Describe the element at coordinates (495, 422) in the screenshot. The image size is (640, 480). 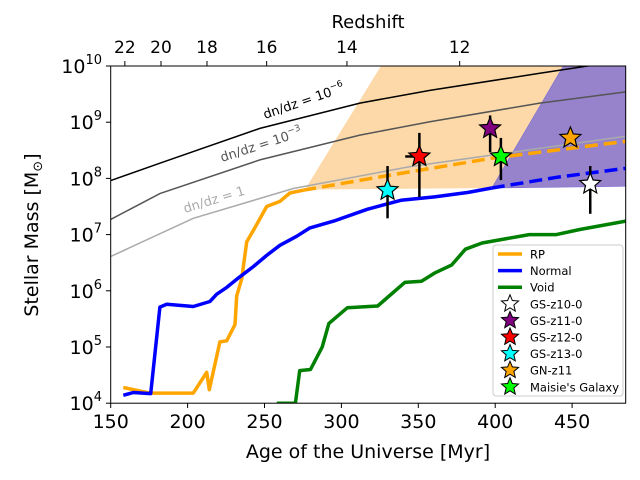
I see `x-tick-label: 400` at that location.